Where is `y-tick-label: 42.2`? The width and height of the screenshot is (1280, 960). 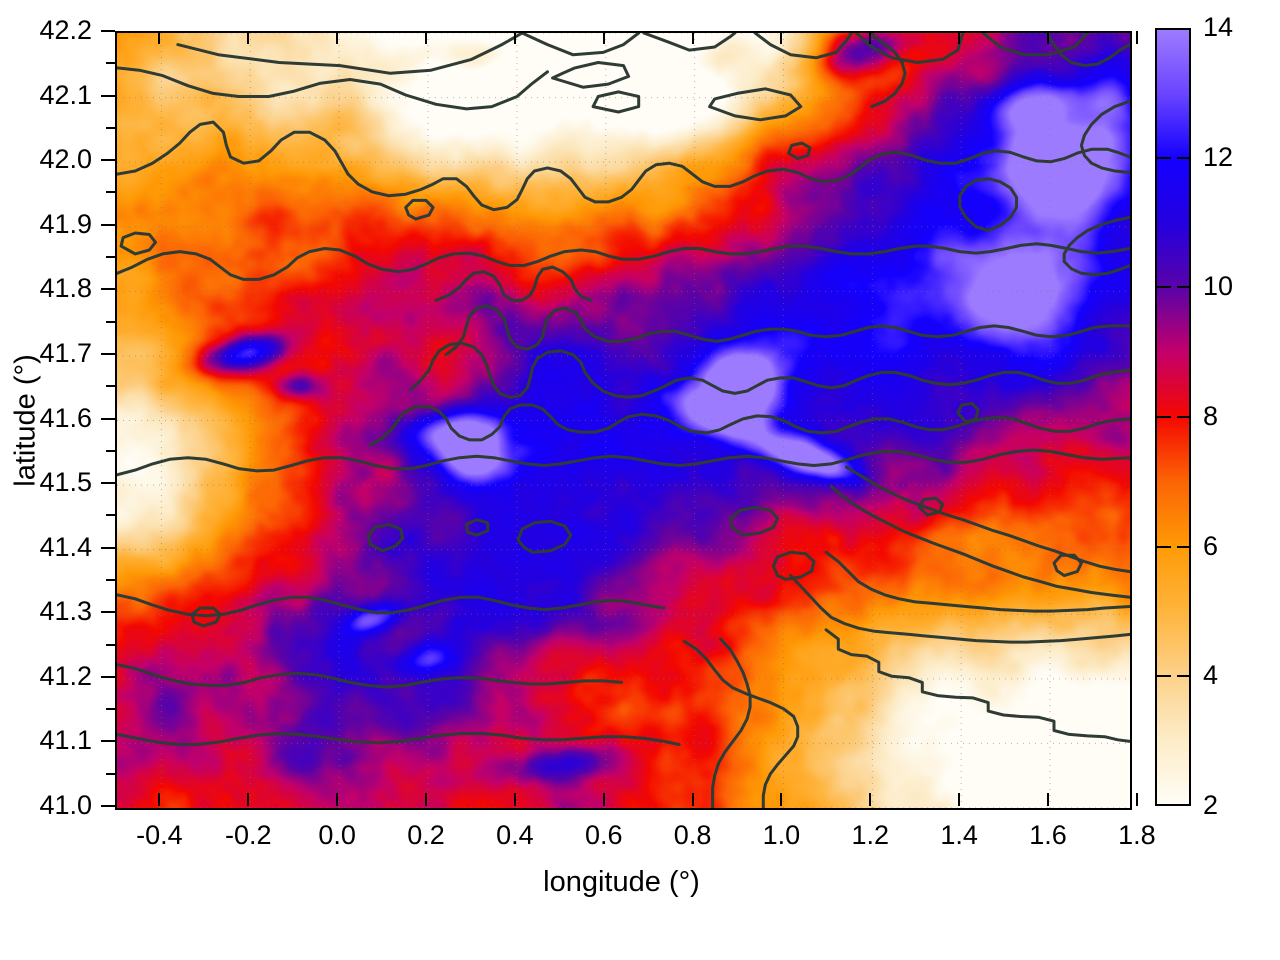 y-tick-label: 42.2 is located at coordinates (65, 30).